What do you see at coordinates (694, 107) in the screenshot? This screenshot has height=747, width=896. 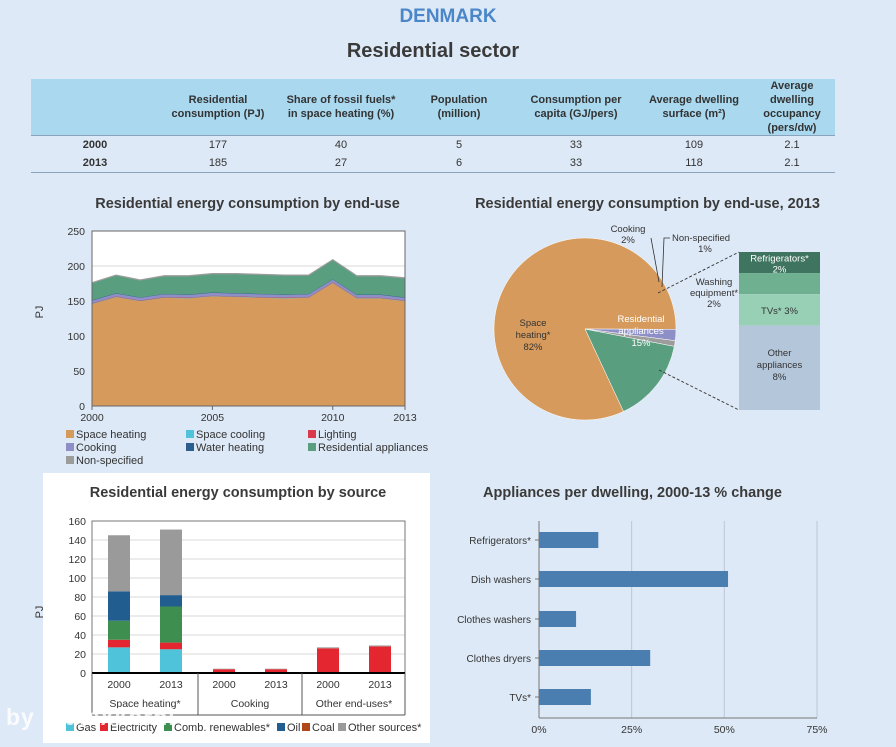 I see `indicators-header-cell: Average dwelling surface (m²)` at bounding box center [694, 107].